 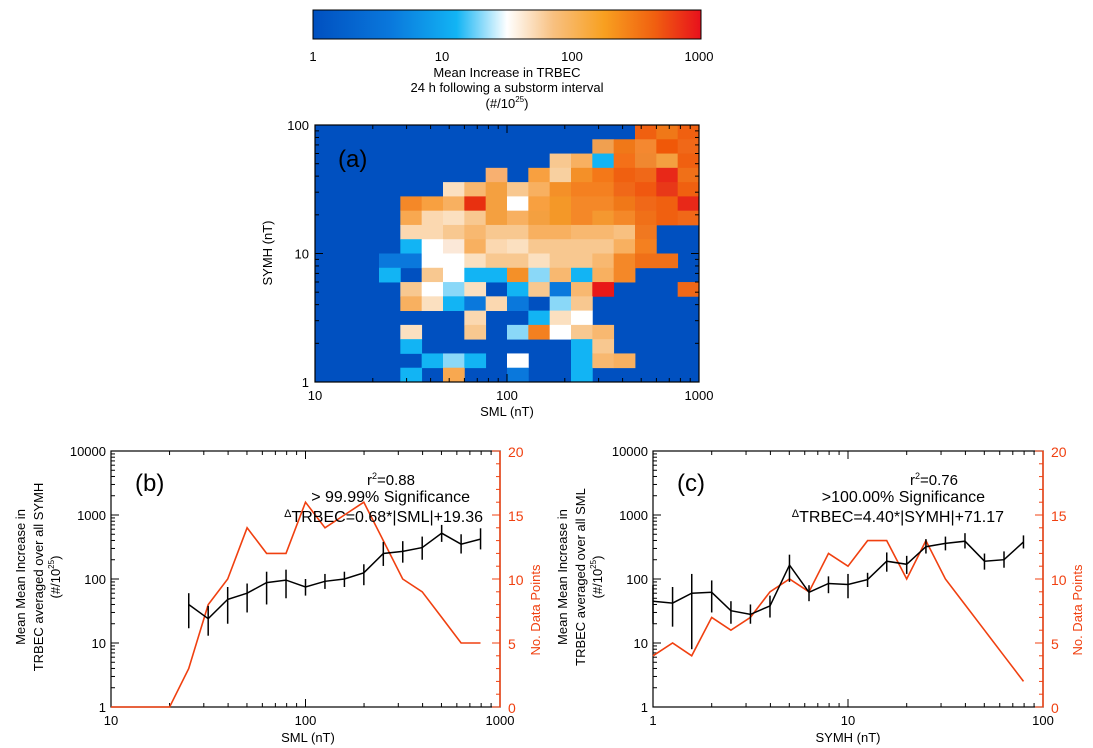 What do you see at coordinates (633, 515) in the screenshot?
I see `y-tick-label: 1000` at bounding box center [633, 515].